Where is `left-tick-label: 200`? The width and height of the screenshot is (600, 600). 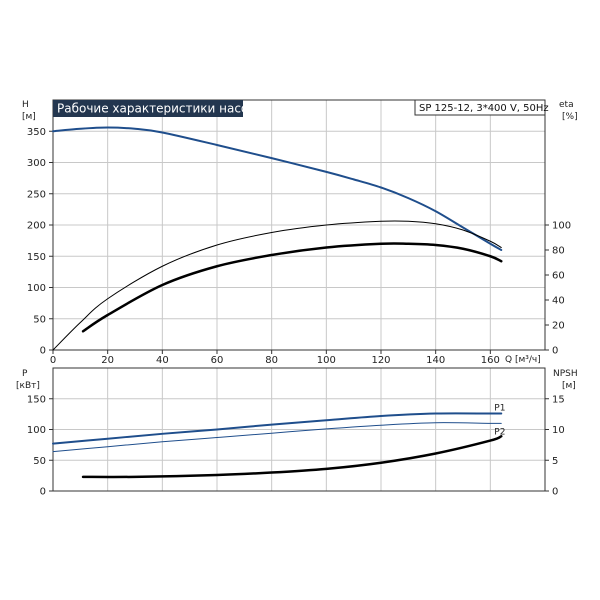
left-tick-label: 200 is located at coordinates (36, 226).